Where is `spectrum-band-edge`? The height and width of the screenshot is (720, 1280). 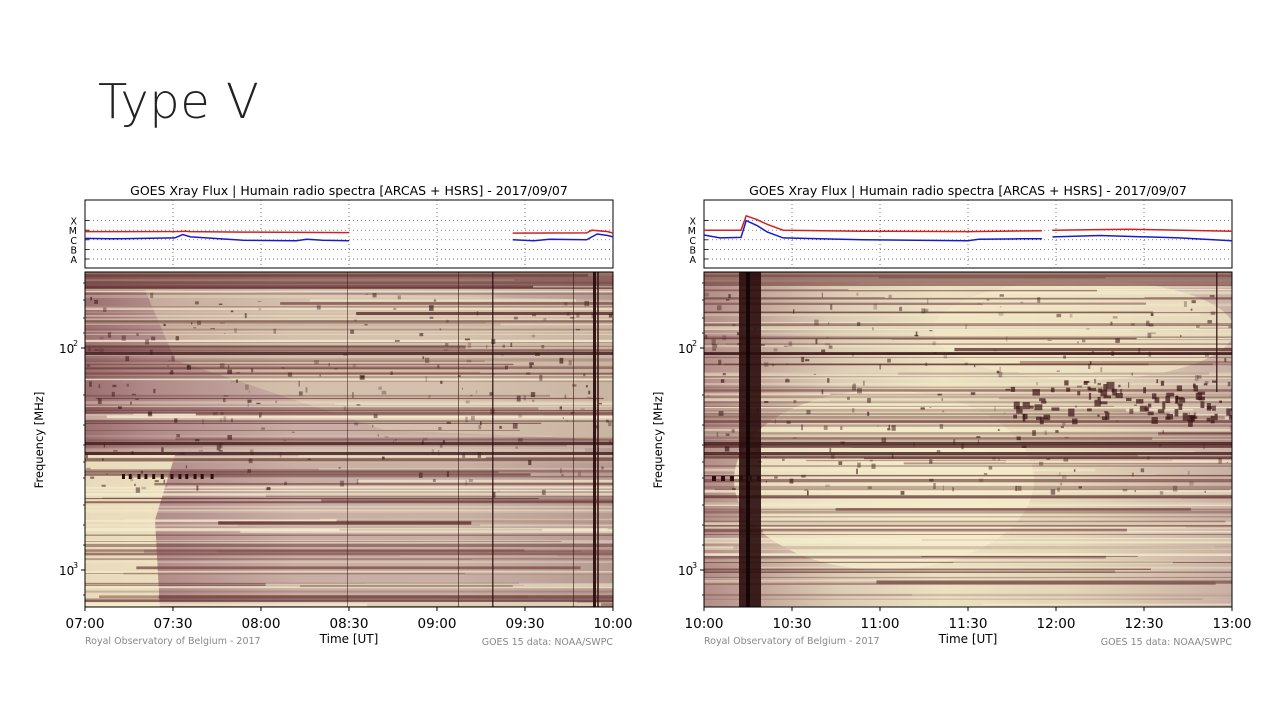 spectrum-band-edge is located at coordinates (349, 453).